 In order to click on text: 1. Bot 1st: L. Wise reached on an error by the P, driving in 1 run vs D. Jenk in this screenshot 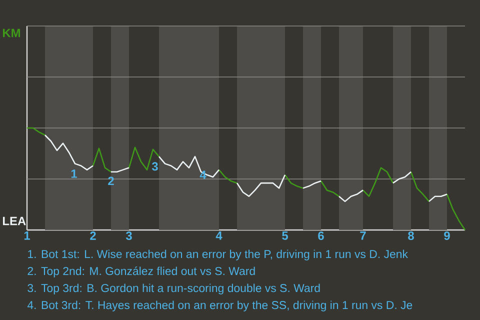, I will do `click(218, 255)`.